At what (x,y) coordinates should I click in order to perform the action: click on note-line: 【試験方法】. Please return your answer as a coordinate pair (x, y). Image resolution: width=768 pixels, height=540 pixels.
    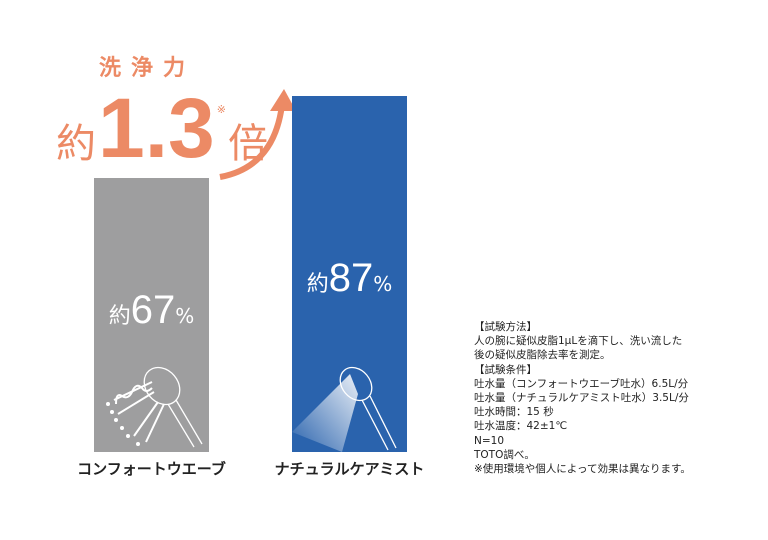
    Looking at the image, I should click on (505, 327).